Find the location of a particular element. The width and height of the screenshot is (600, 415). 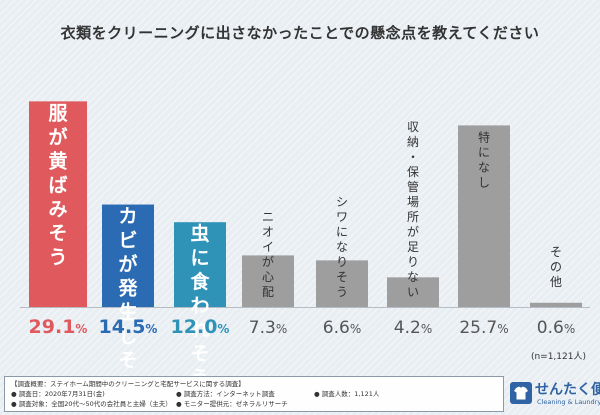

category-label: 特になし is located at coordinates (484, 159).